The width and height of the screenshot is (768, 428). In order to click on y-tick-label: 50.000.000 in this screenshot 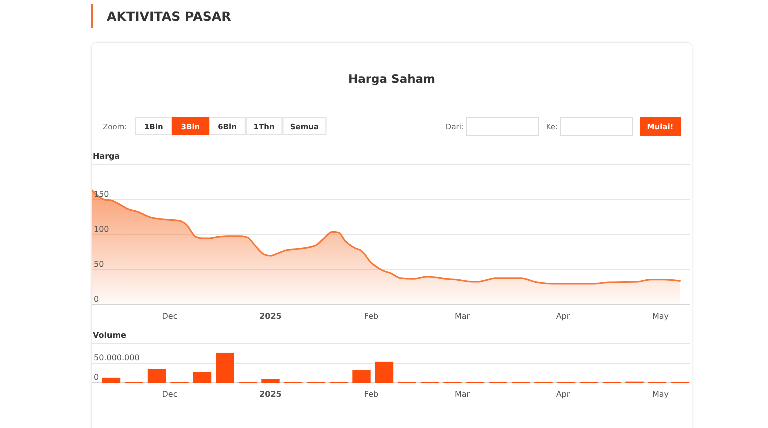, I will do `click(117, 358)`.